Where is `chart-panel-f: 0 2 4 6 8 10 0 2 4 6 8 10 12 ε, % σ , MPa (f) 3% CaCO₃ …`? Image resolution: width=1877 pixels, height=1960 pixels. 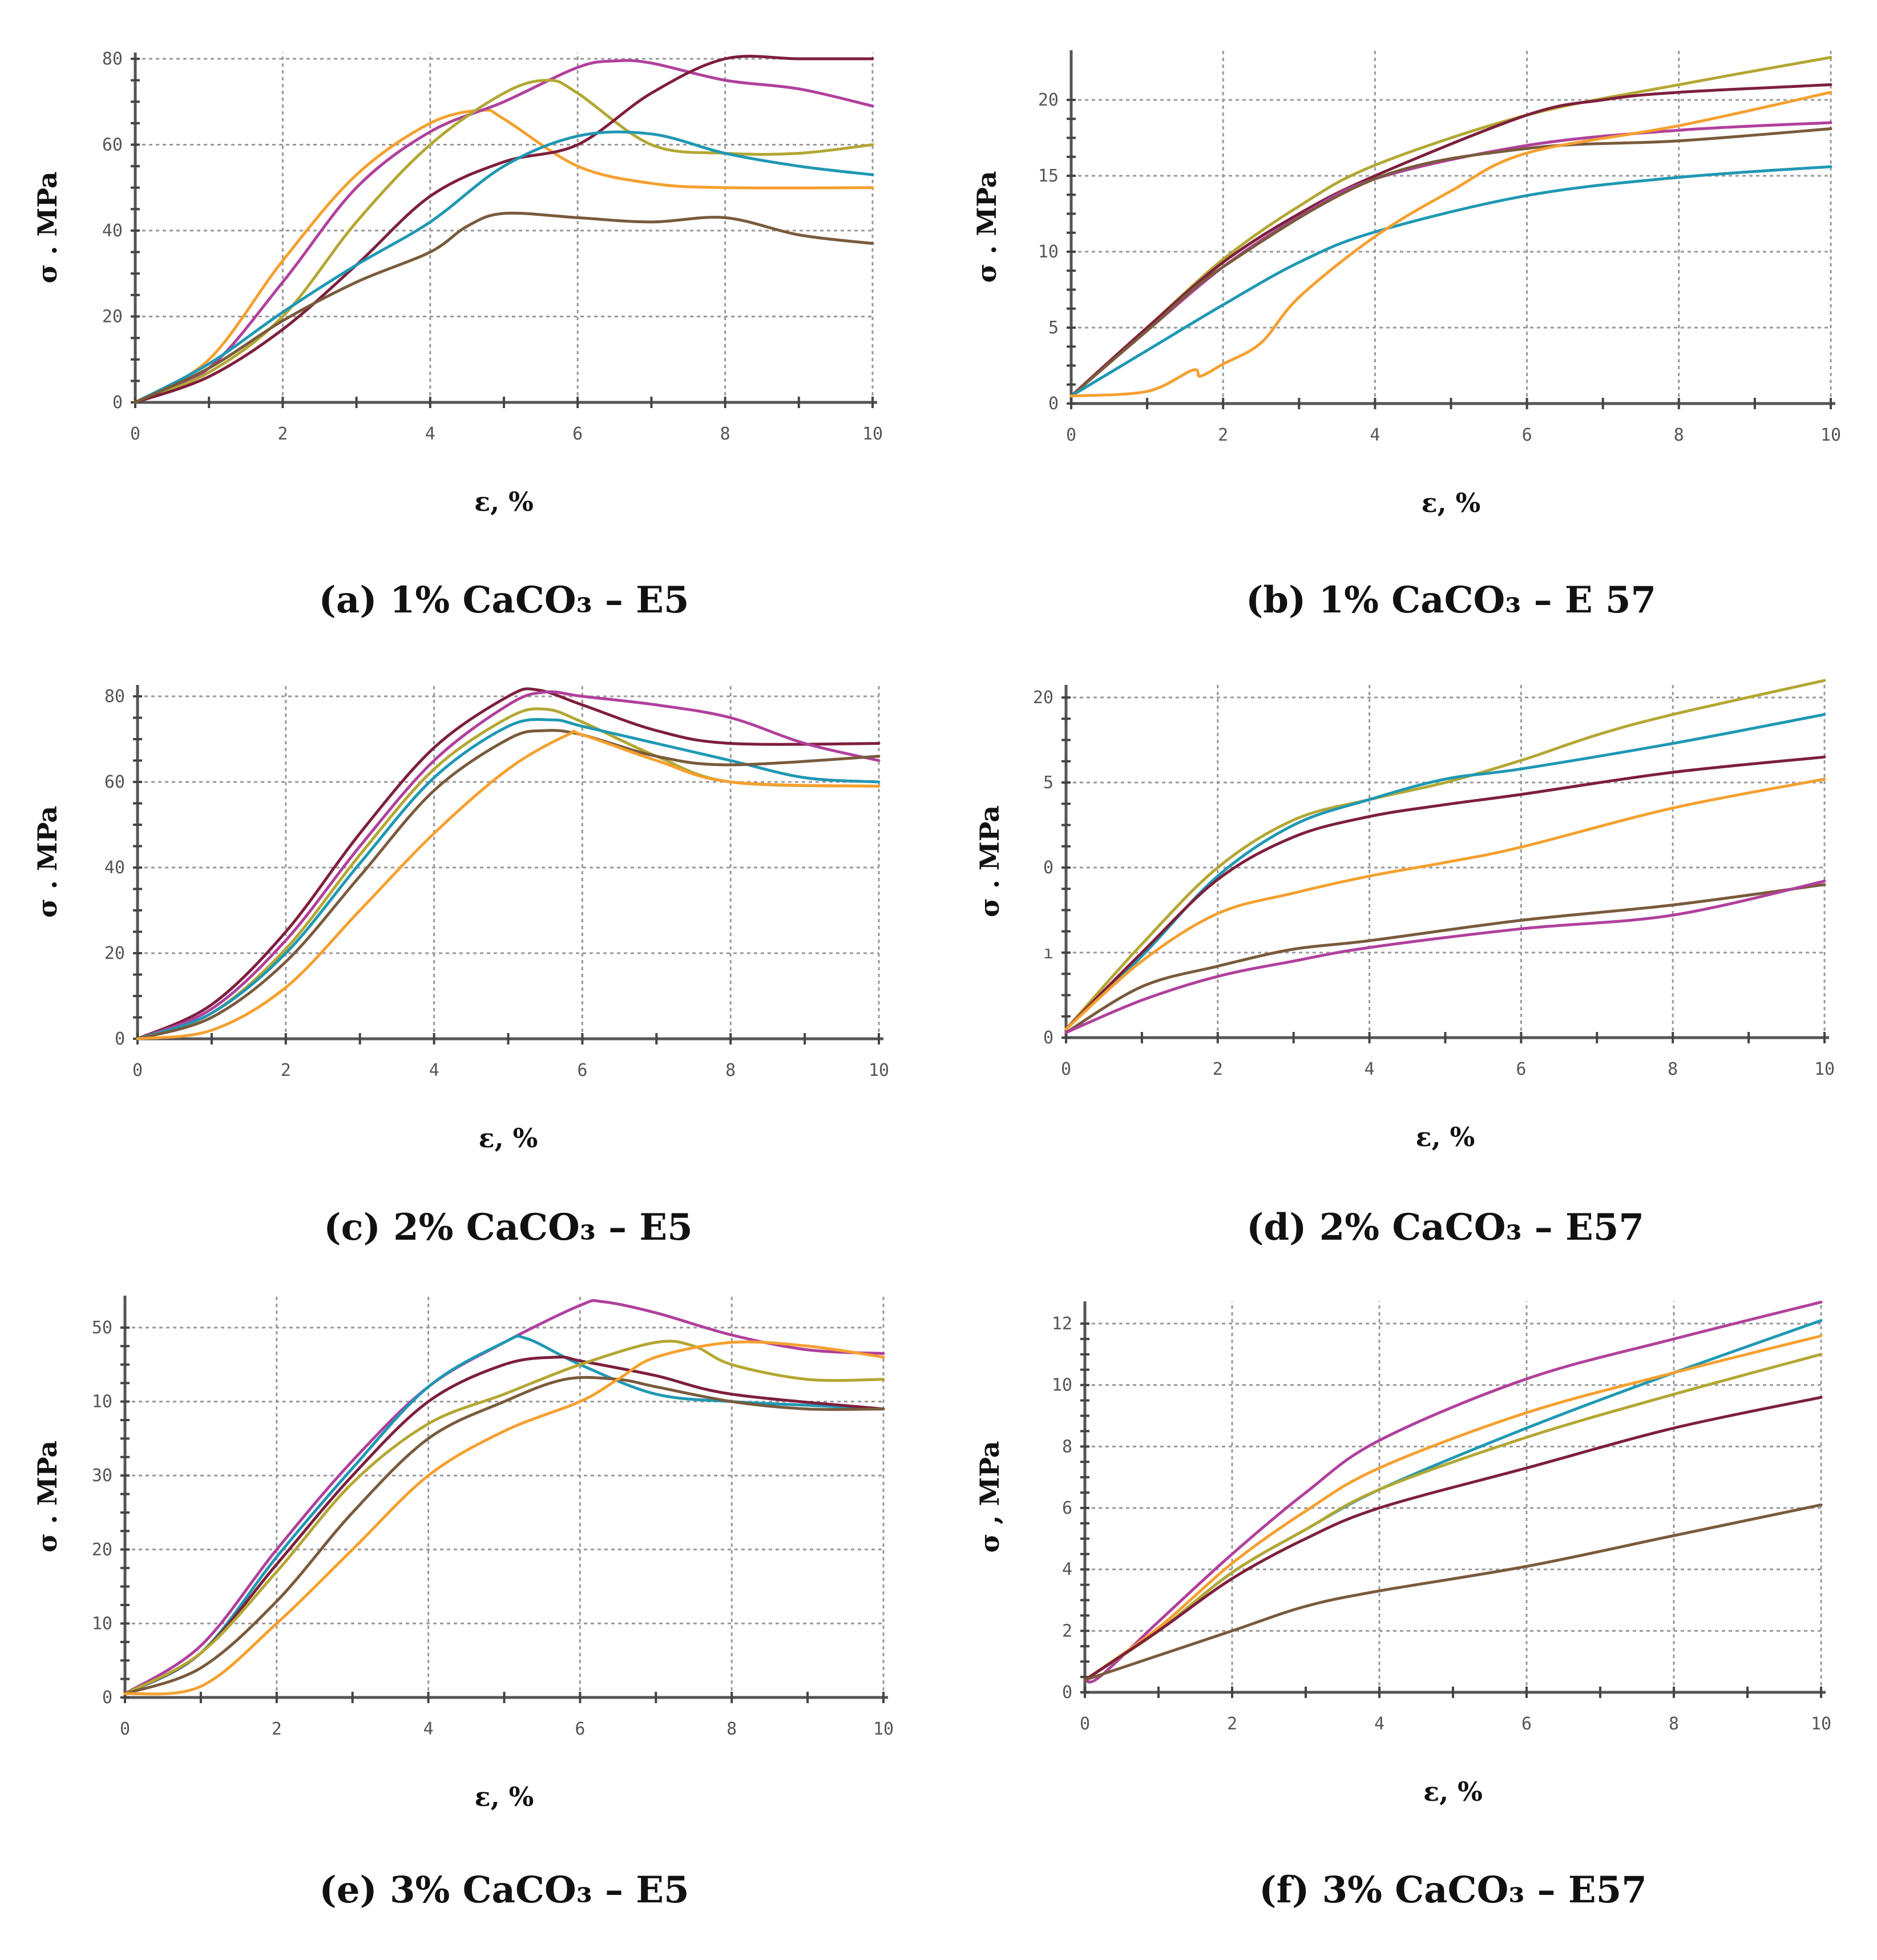 chart-panel-f: 0 2 4 6 8 10 0 2 4 6 8 10 12 ε, % σ , MPa (f) 3% CaCO₃ … is located at coordinates (1402, 1606).